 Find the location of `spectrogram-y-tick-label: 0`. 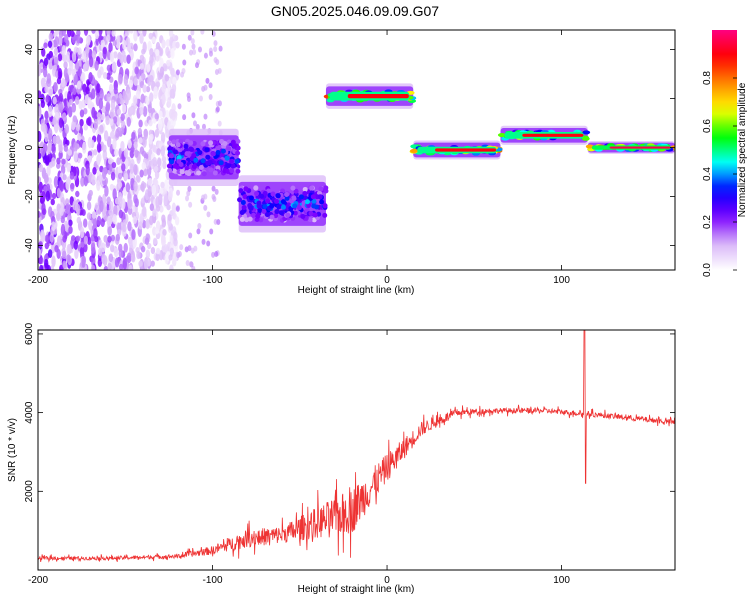

spectrogram-y-tick-label: 0 is located at coordinates (29, 147).